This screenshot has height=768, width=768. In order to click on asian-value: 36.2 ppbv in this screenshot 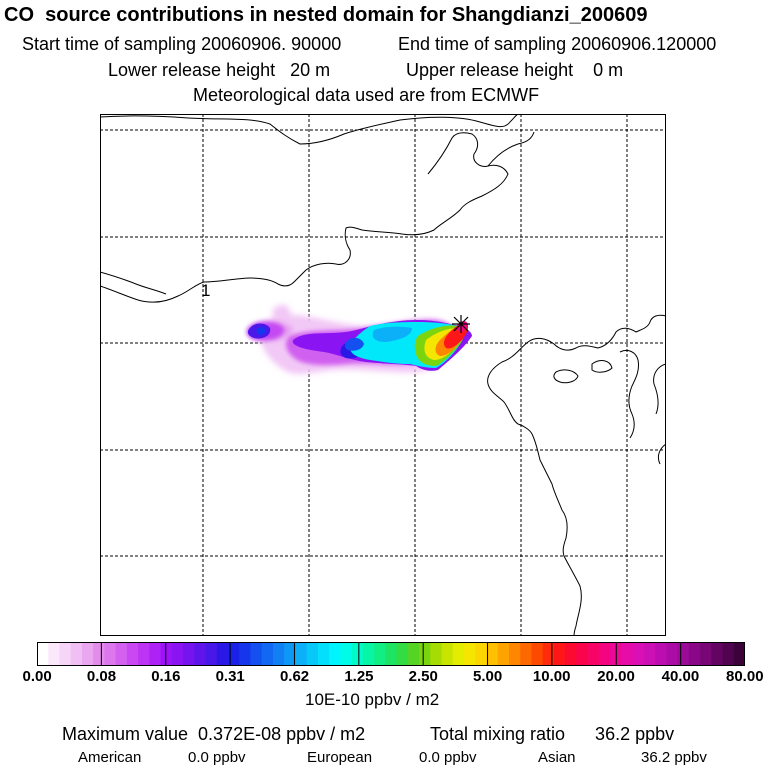, I will do `click(674, 757)`.